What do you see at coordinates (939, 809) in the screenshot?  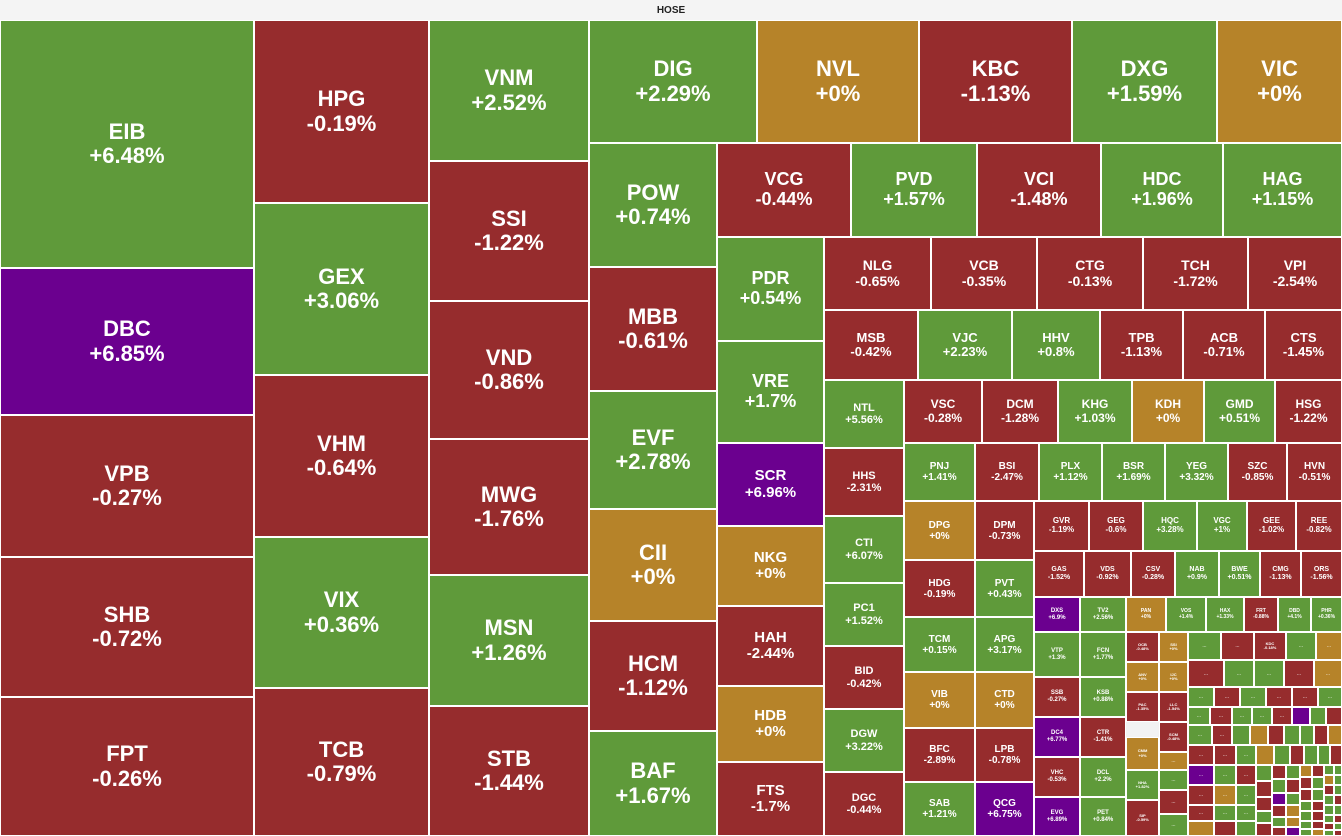 I see `stock-tile-sab: SAB +1.21%` at bounding box center [939, 809].